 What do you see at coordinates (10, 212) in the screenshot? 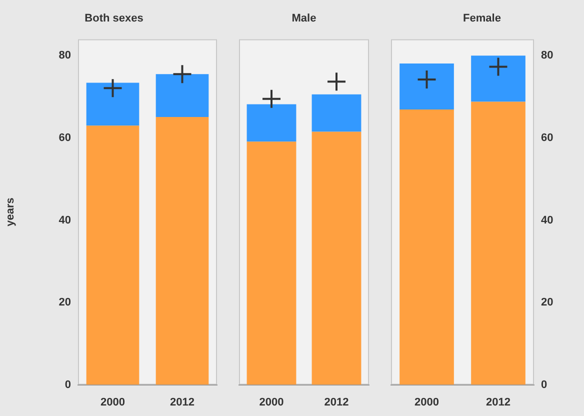
I see `y-axis-title: years` at bounding box center [10, 212].